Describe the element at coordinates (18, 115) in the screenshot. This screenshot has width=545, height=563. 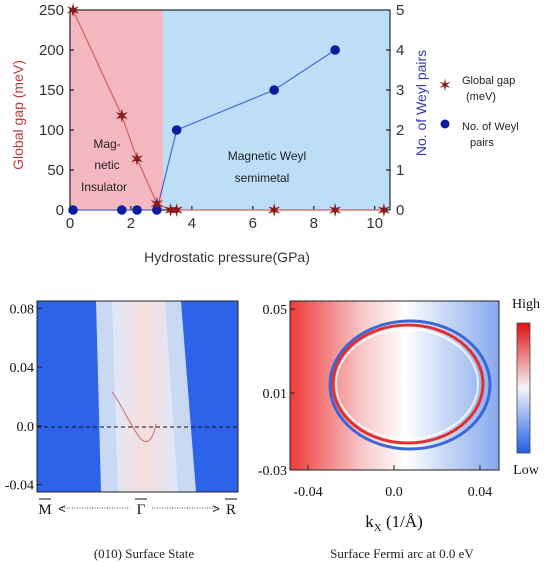
I see `y-axis-title-left: Global gap (meV)` at that location.